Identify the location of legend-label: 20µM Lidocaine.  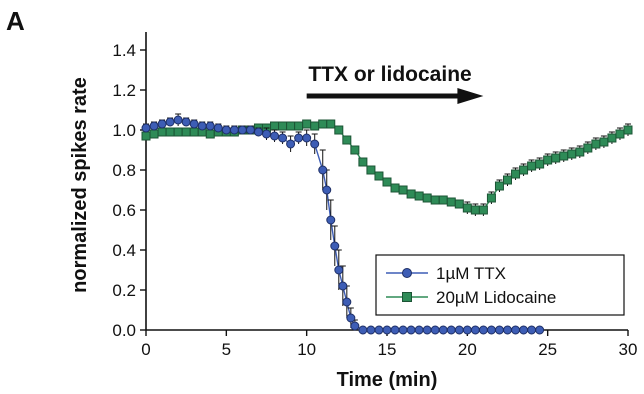
(496, 297).